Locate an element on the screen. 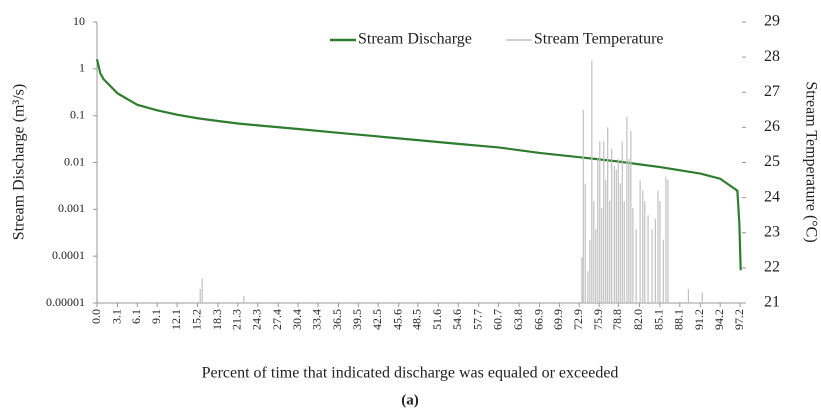 The image size is (821, 416). x-tick-label: 69.9 is located at coordinates (558, 319).